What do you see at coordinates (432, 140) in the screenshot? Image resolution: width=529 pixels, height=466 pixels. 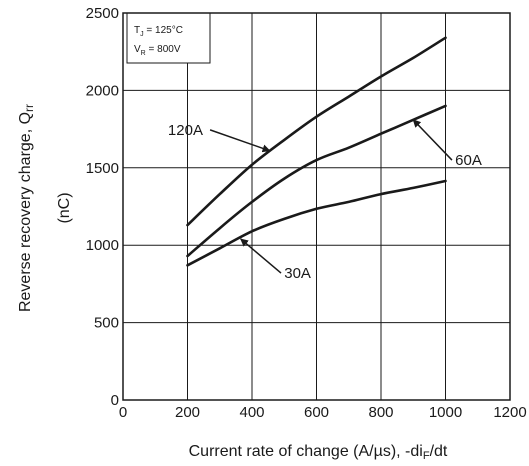 I see `pointer-60A` at bounding box center [432, 140].